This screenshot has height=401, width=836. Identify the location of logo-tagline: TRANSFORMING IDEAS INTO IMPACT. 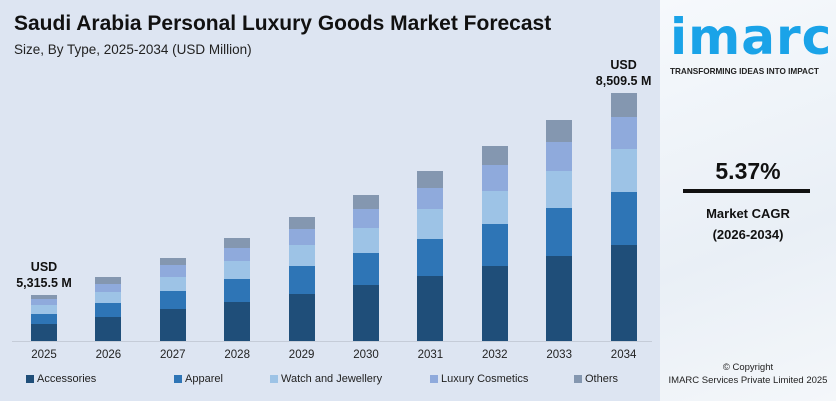
(744, 71).